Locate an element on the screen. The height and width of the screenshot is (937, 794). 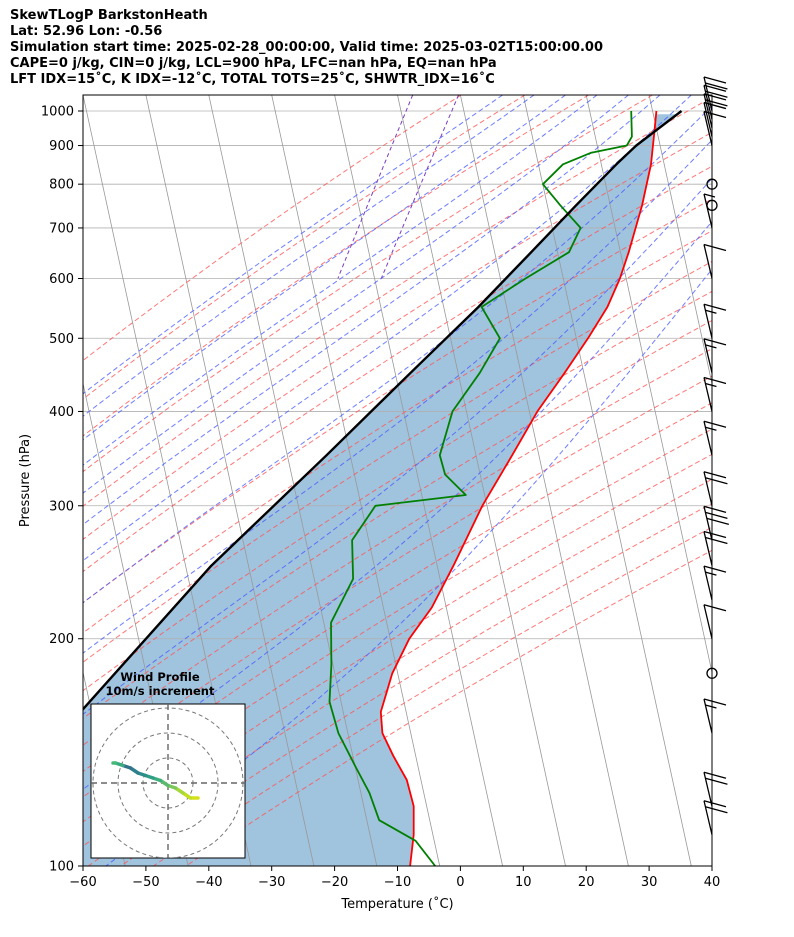
x-tick-label: 20 is located at coordinates (586, 882).